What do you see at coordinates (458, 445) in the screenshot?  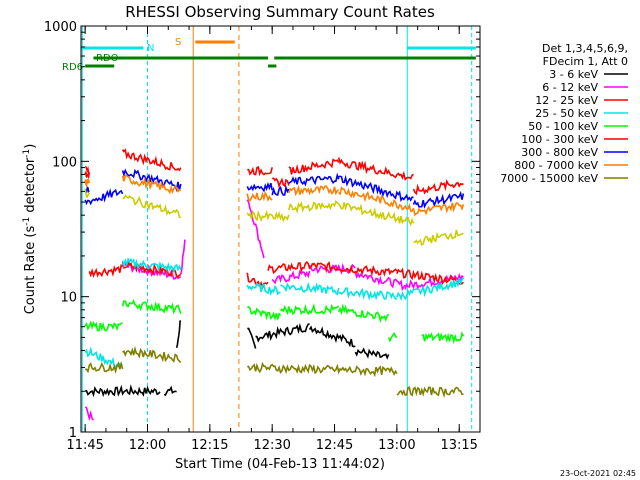 I see `x-tick-label: 13:15` at bounding box center [458, 445].